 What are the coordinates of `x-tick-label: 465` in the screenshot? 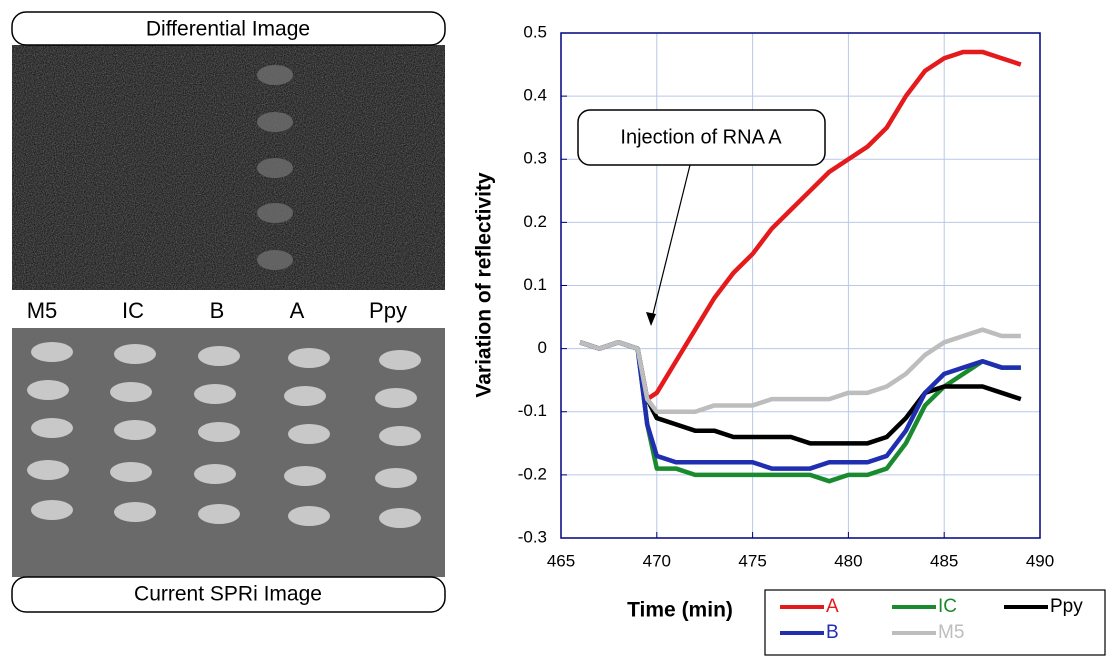 It's located at (561, 560).